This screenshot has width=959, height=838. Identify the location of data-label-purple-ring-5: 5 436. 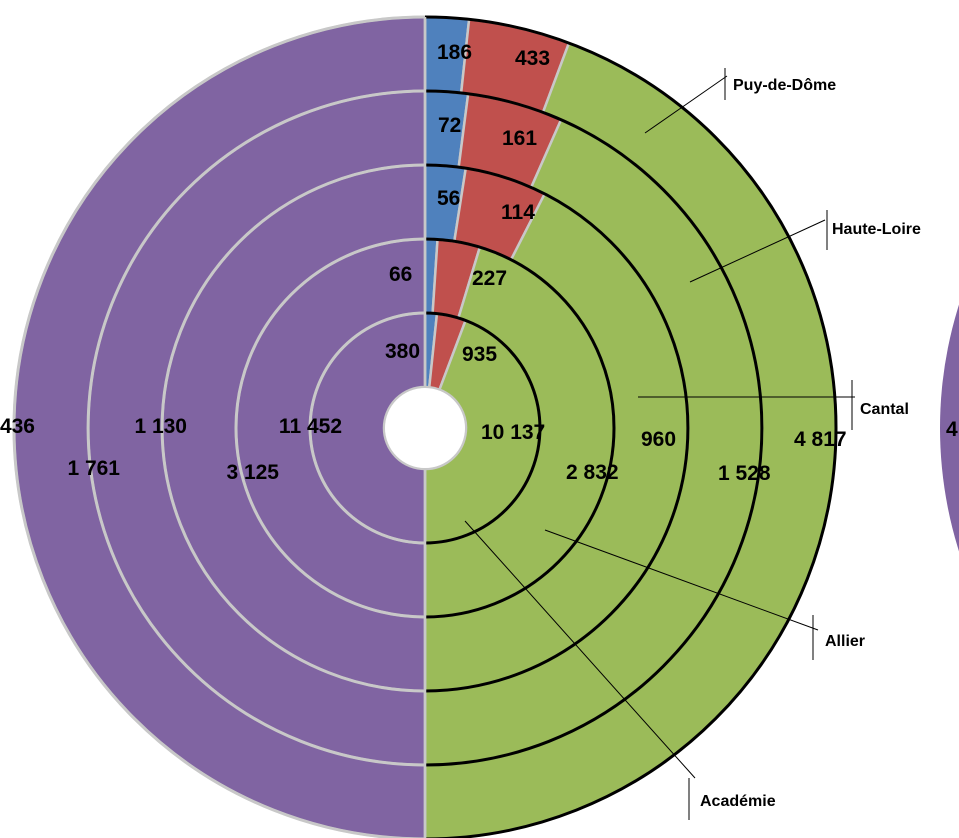
(17, 426).